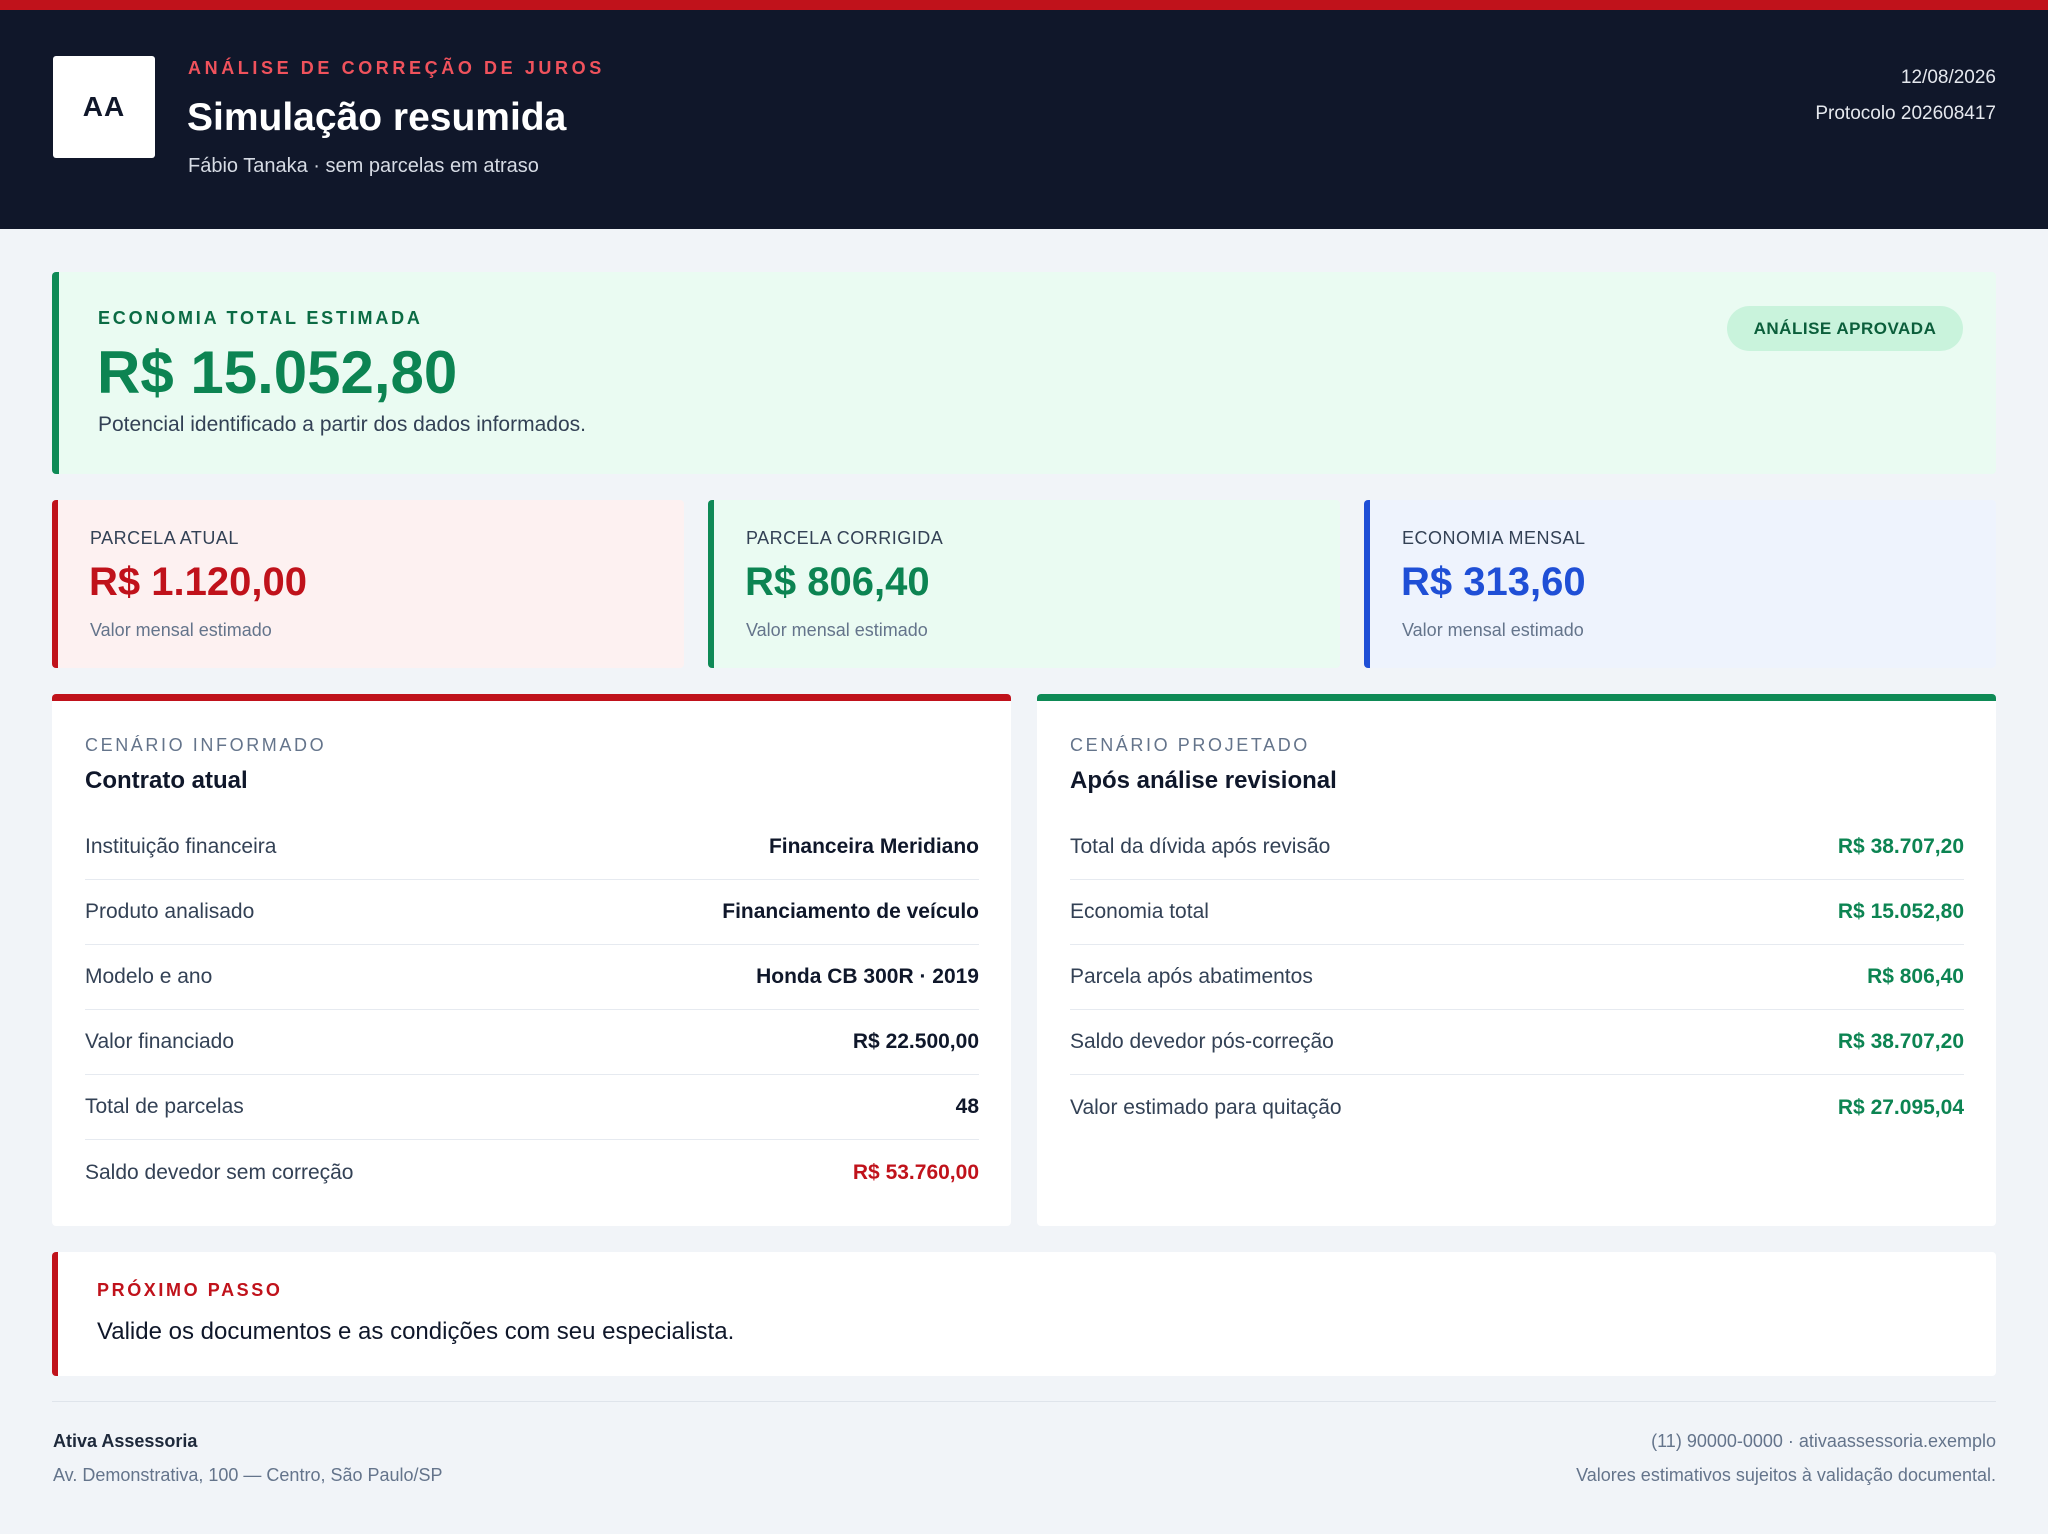 The height and width of the screenshot is (1534, 2048). I want to click on detail-label: Instituição financeira, so click(181, 846).